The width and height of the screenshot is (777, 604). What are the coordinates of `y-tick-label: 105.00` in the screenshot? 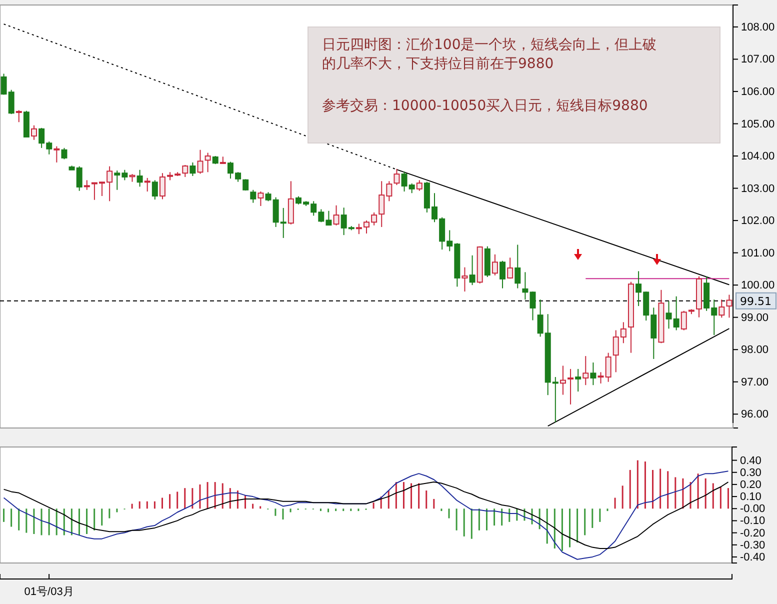 It's located at (758, 124).